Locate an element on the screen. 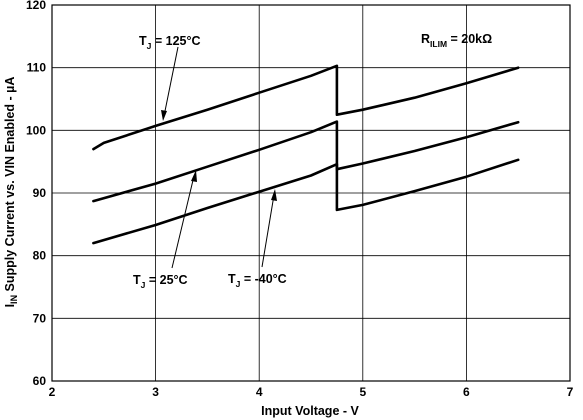 The image size is (583, 420). x-axis-title: Input Voltage - V is located at coordinates (310, 411).